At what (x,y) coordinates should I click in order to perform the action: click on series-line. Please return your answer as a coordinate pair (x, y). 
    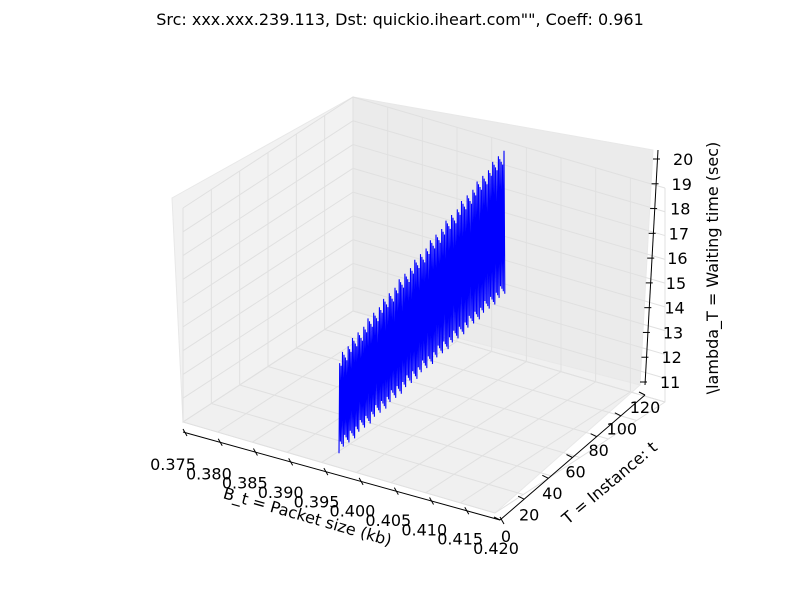
    Looking at the image, I should click on (422, 302).